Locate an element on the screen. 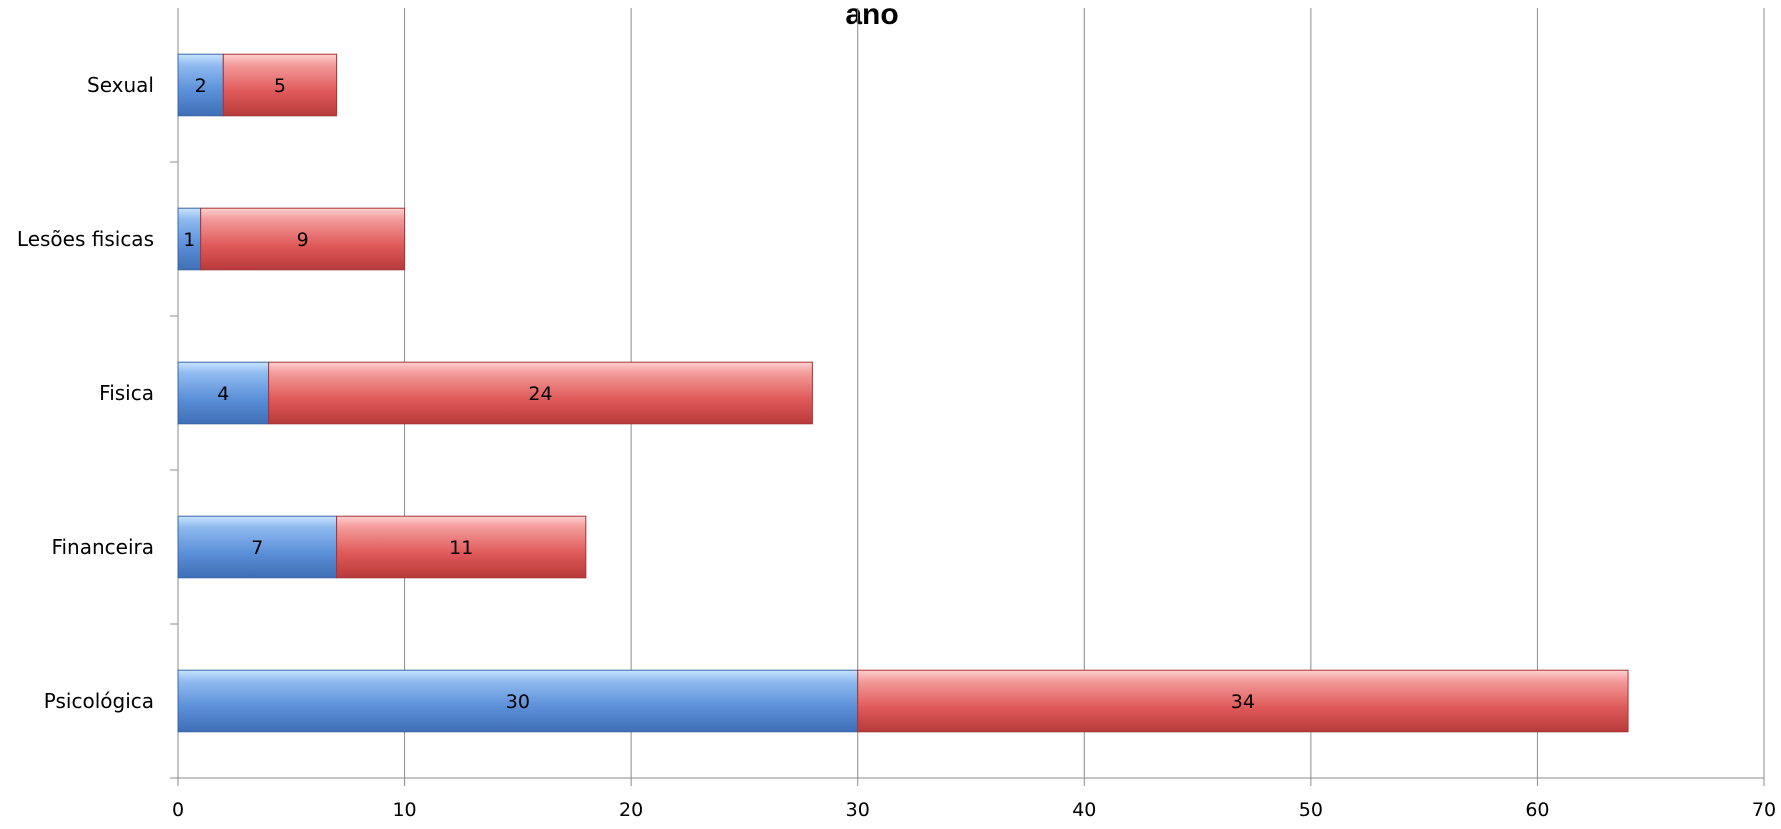 This screenshot has height=829, width=1781. x-tick-label: 10 is located at coordinates (404, 810).